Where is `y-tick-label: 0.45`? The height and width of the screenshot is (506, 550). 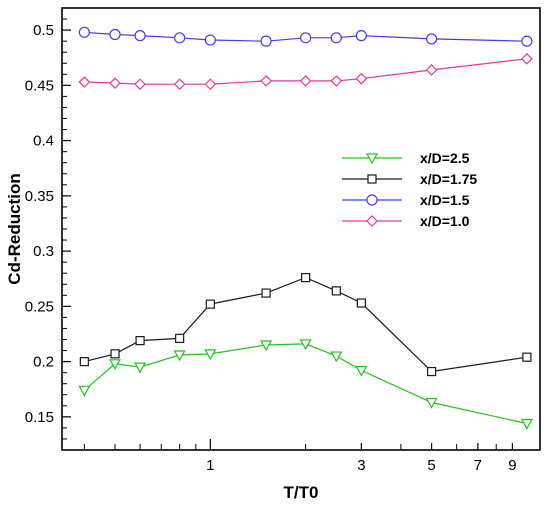
y-tick-label: 0.45 is located at coordinates (39, 85).